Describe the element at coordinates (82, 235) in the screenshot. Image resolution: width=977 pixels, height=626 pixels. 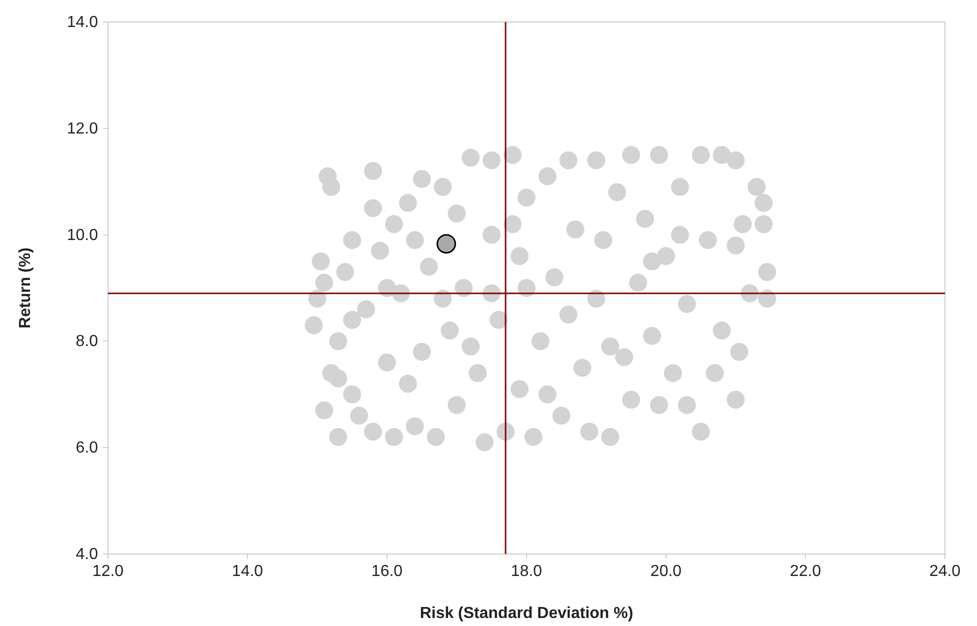
I see `y-tick-label: 10.0` at that location.